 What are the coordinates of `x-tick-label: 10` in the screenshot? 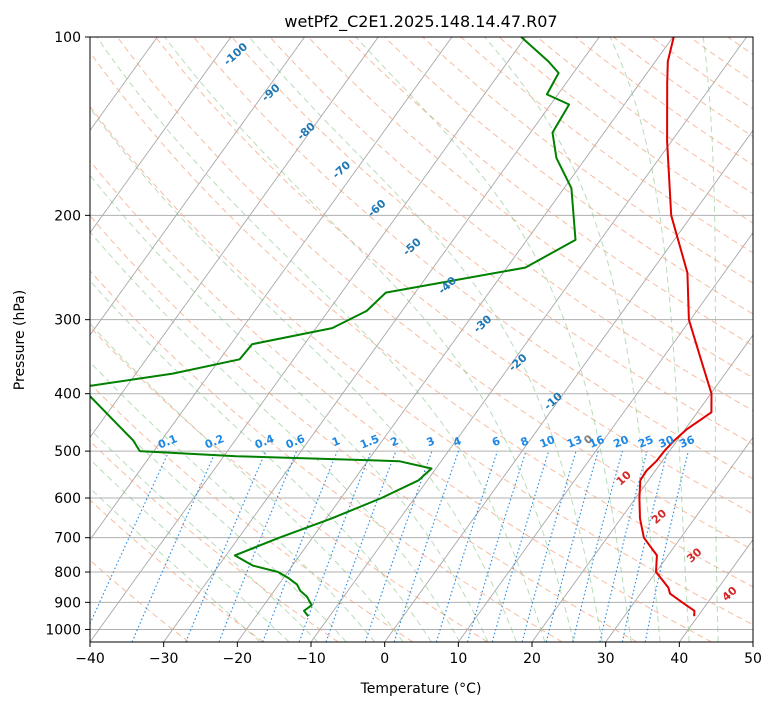 It's located at (458, 659).